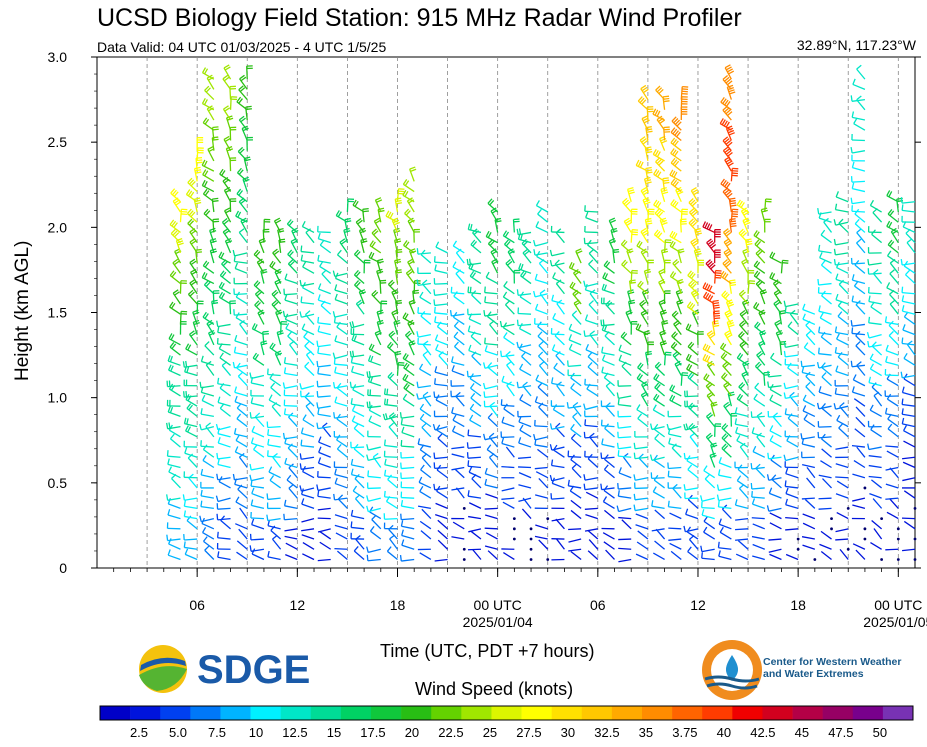 Image resolution: width=927 pixels, height=747 pixels. Describe the element at coordinates (265, 713) in the screenshot. I see `colorbar-swatch` at that location.